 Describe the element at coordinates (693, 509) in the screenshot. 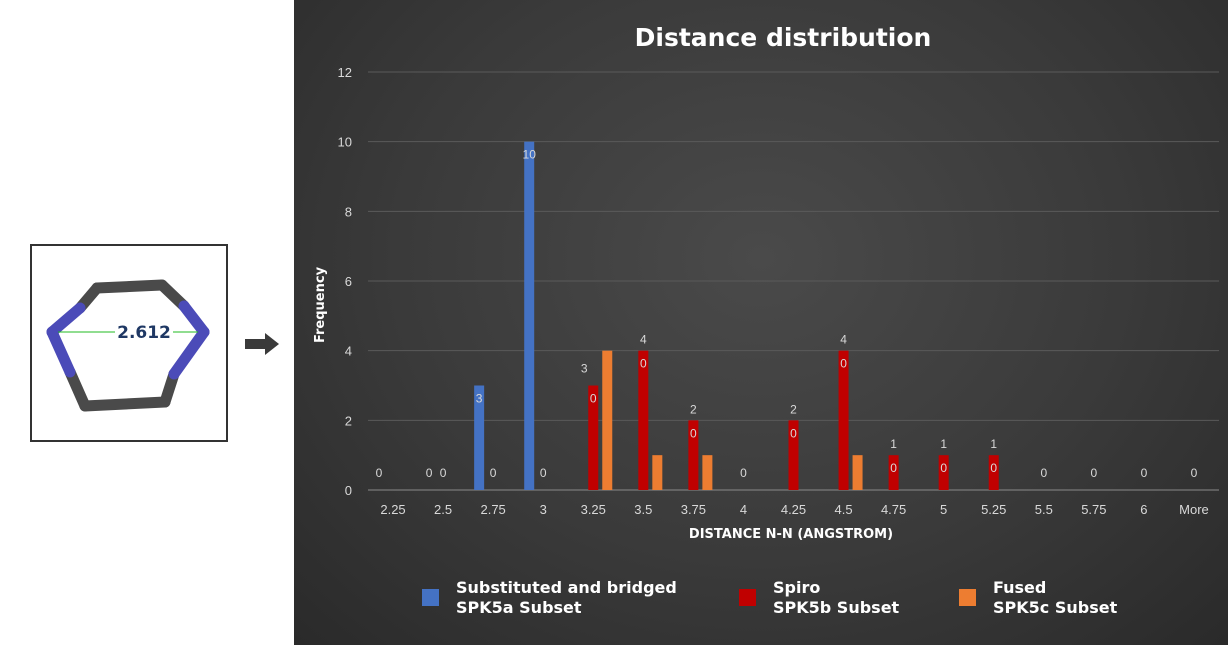

I see `x-tick-label: 3.75` at that location.